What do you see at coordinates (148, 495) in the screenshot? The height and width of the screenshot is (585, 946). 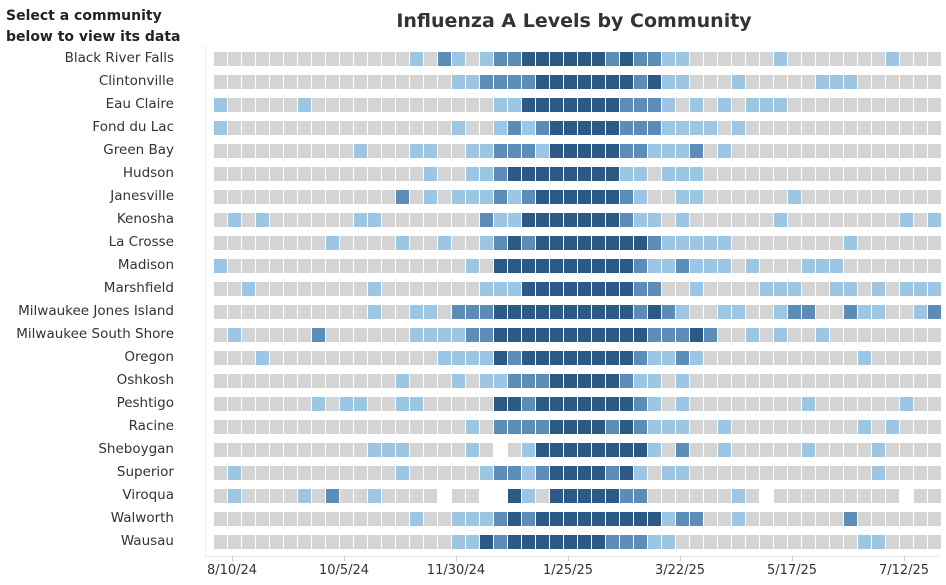 I see `community-label: Viroqua` at bounding box center [148, 495].